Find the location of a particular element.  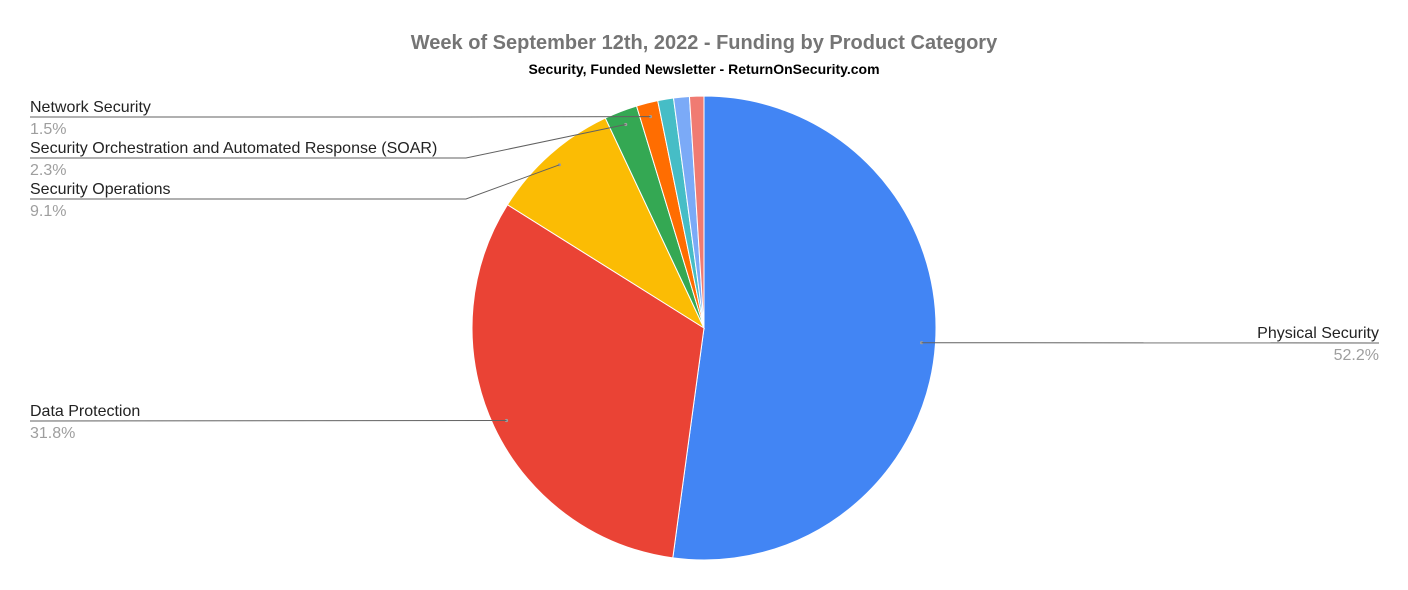

slice-percent-label: 52.2% is located at coordinates (1356, 355).